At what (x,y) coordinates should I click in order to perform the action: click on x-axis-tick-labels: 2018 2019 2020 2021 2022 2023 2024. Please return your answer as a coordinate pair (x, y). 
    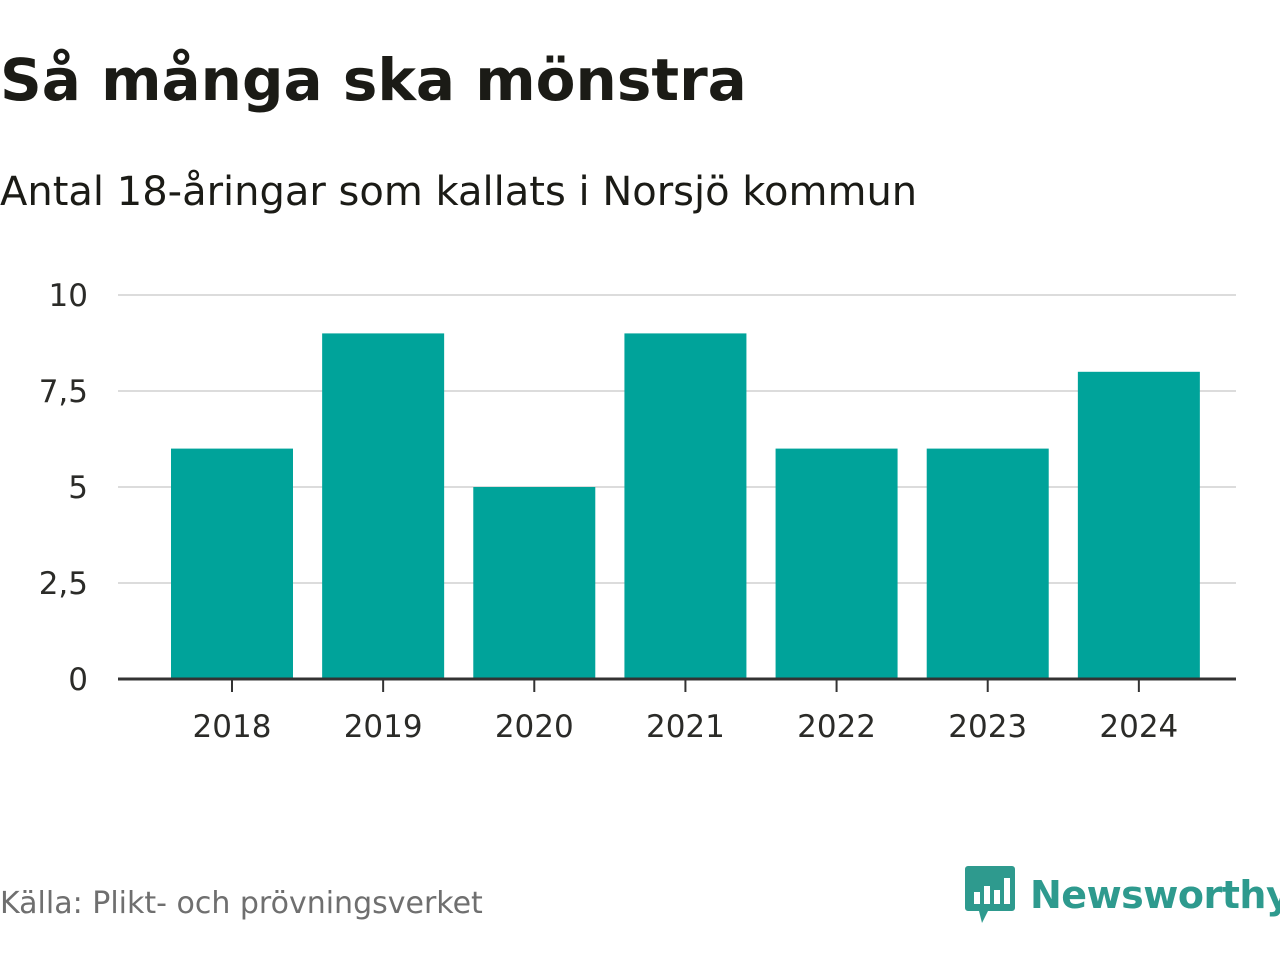
    Looking at the image, I should click on (686, 727).